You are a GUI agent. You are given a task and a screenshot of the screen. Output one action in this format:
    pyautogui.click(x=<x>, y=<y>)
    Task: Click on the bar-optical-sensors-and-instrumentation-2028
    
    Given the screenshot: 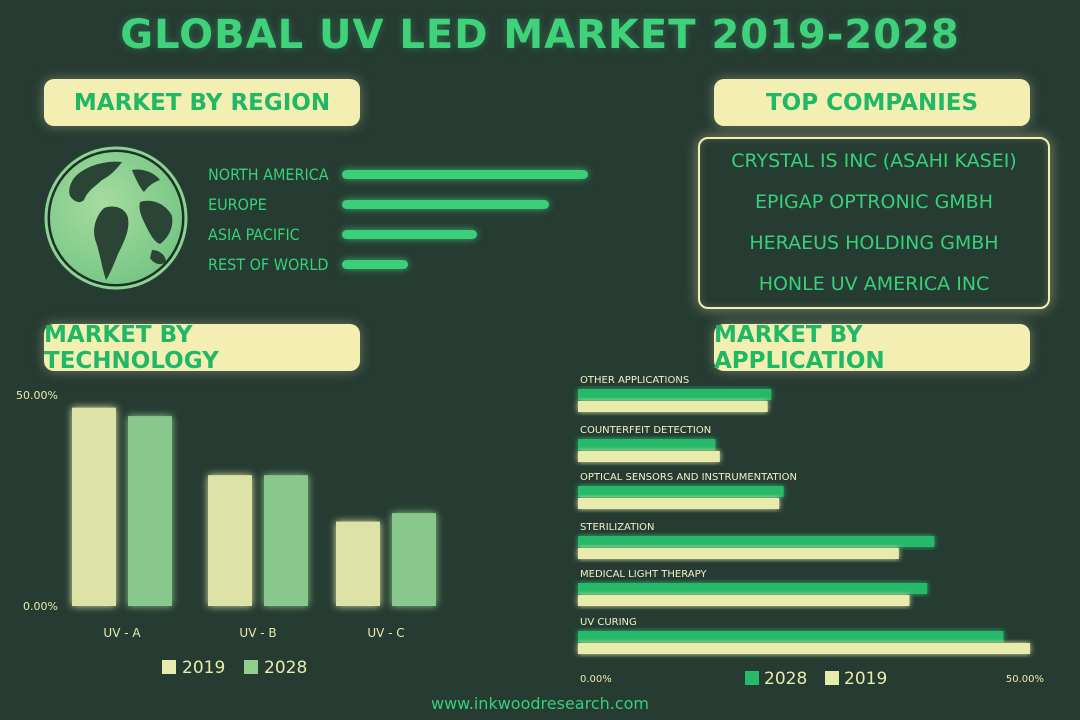 What is the action you would take?
    pyautogui.click(x=681, y=491)
    